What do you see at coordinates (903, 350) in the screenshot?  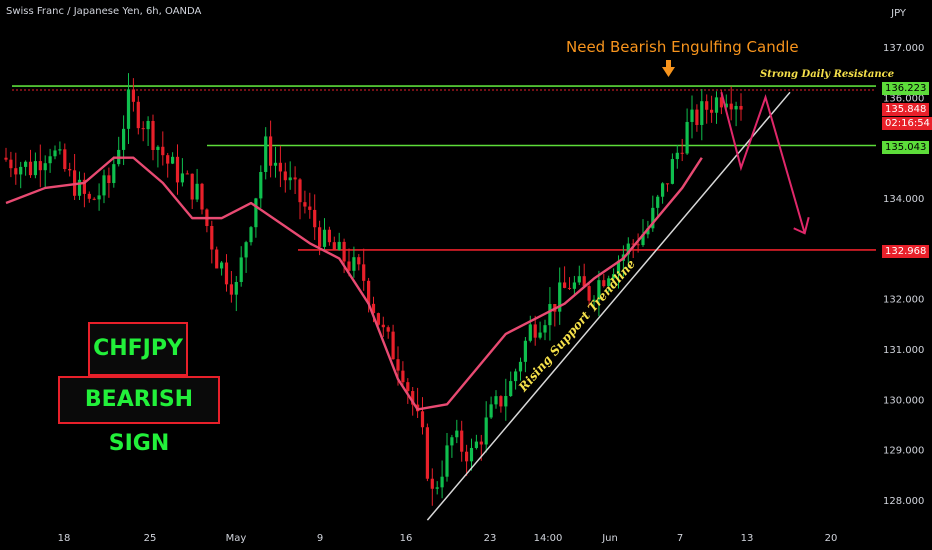 I see `y-tick-label: 131.000` at bounding box center [903, 350].